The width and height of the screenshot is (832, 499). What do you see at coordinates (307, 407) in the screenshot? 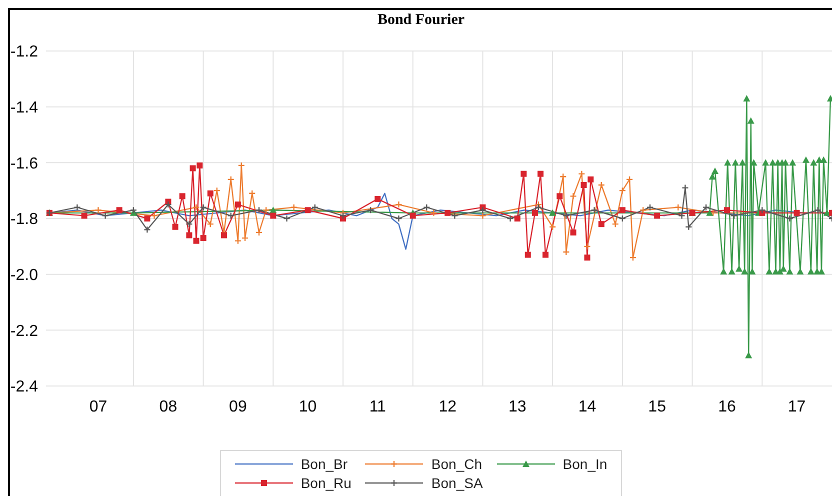
I see `x-tick-label: 10` at bounding box center [307, 407].